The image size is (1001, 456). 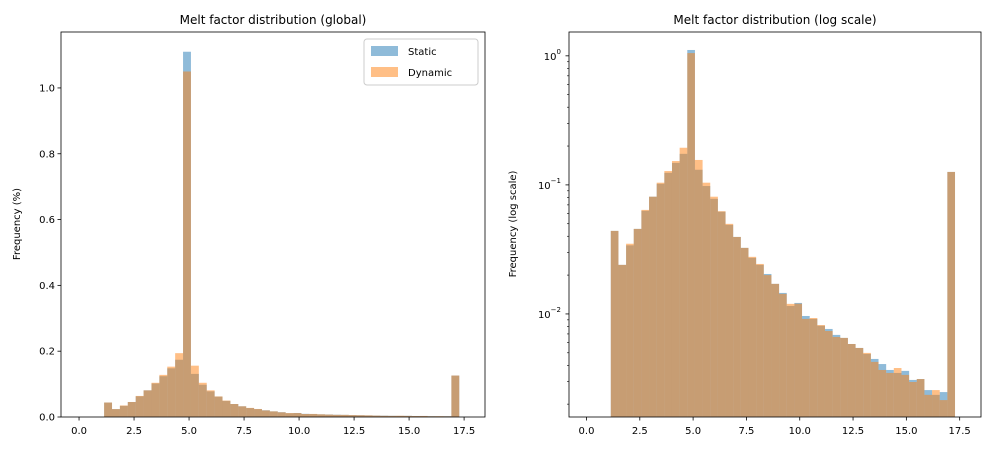 I want to click on x-tick-label: 17.5, so click(x=464, y=431).